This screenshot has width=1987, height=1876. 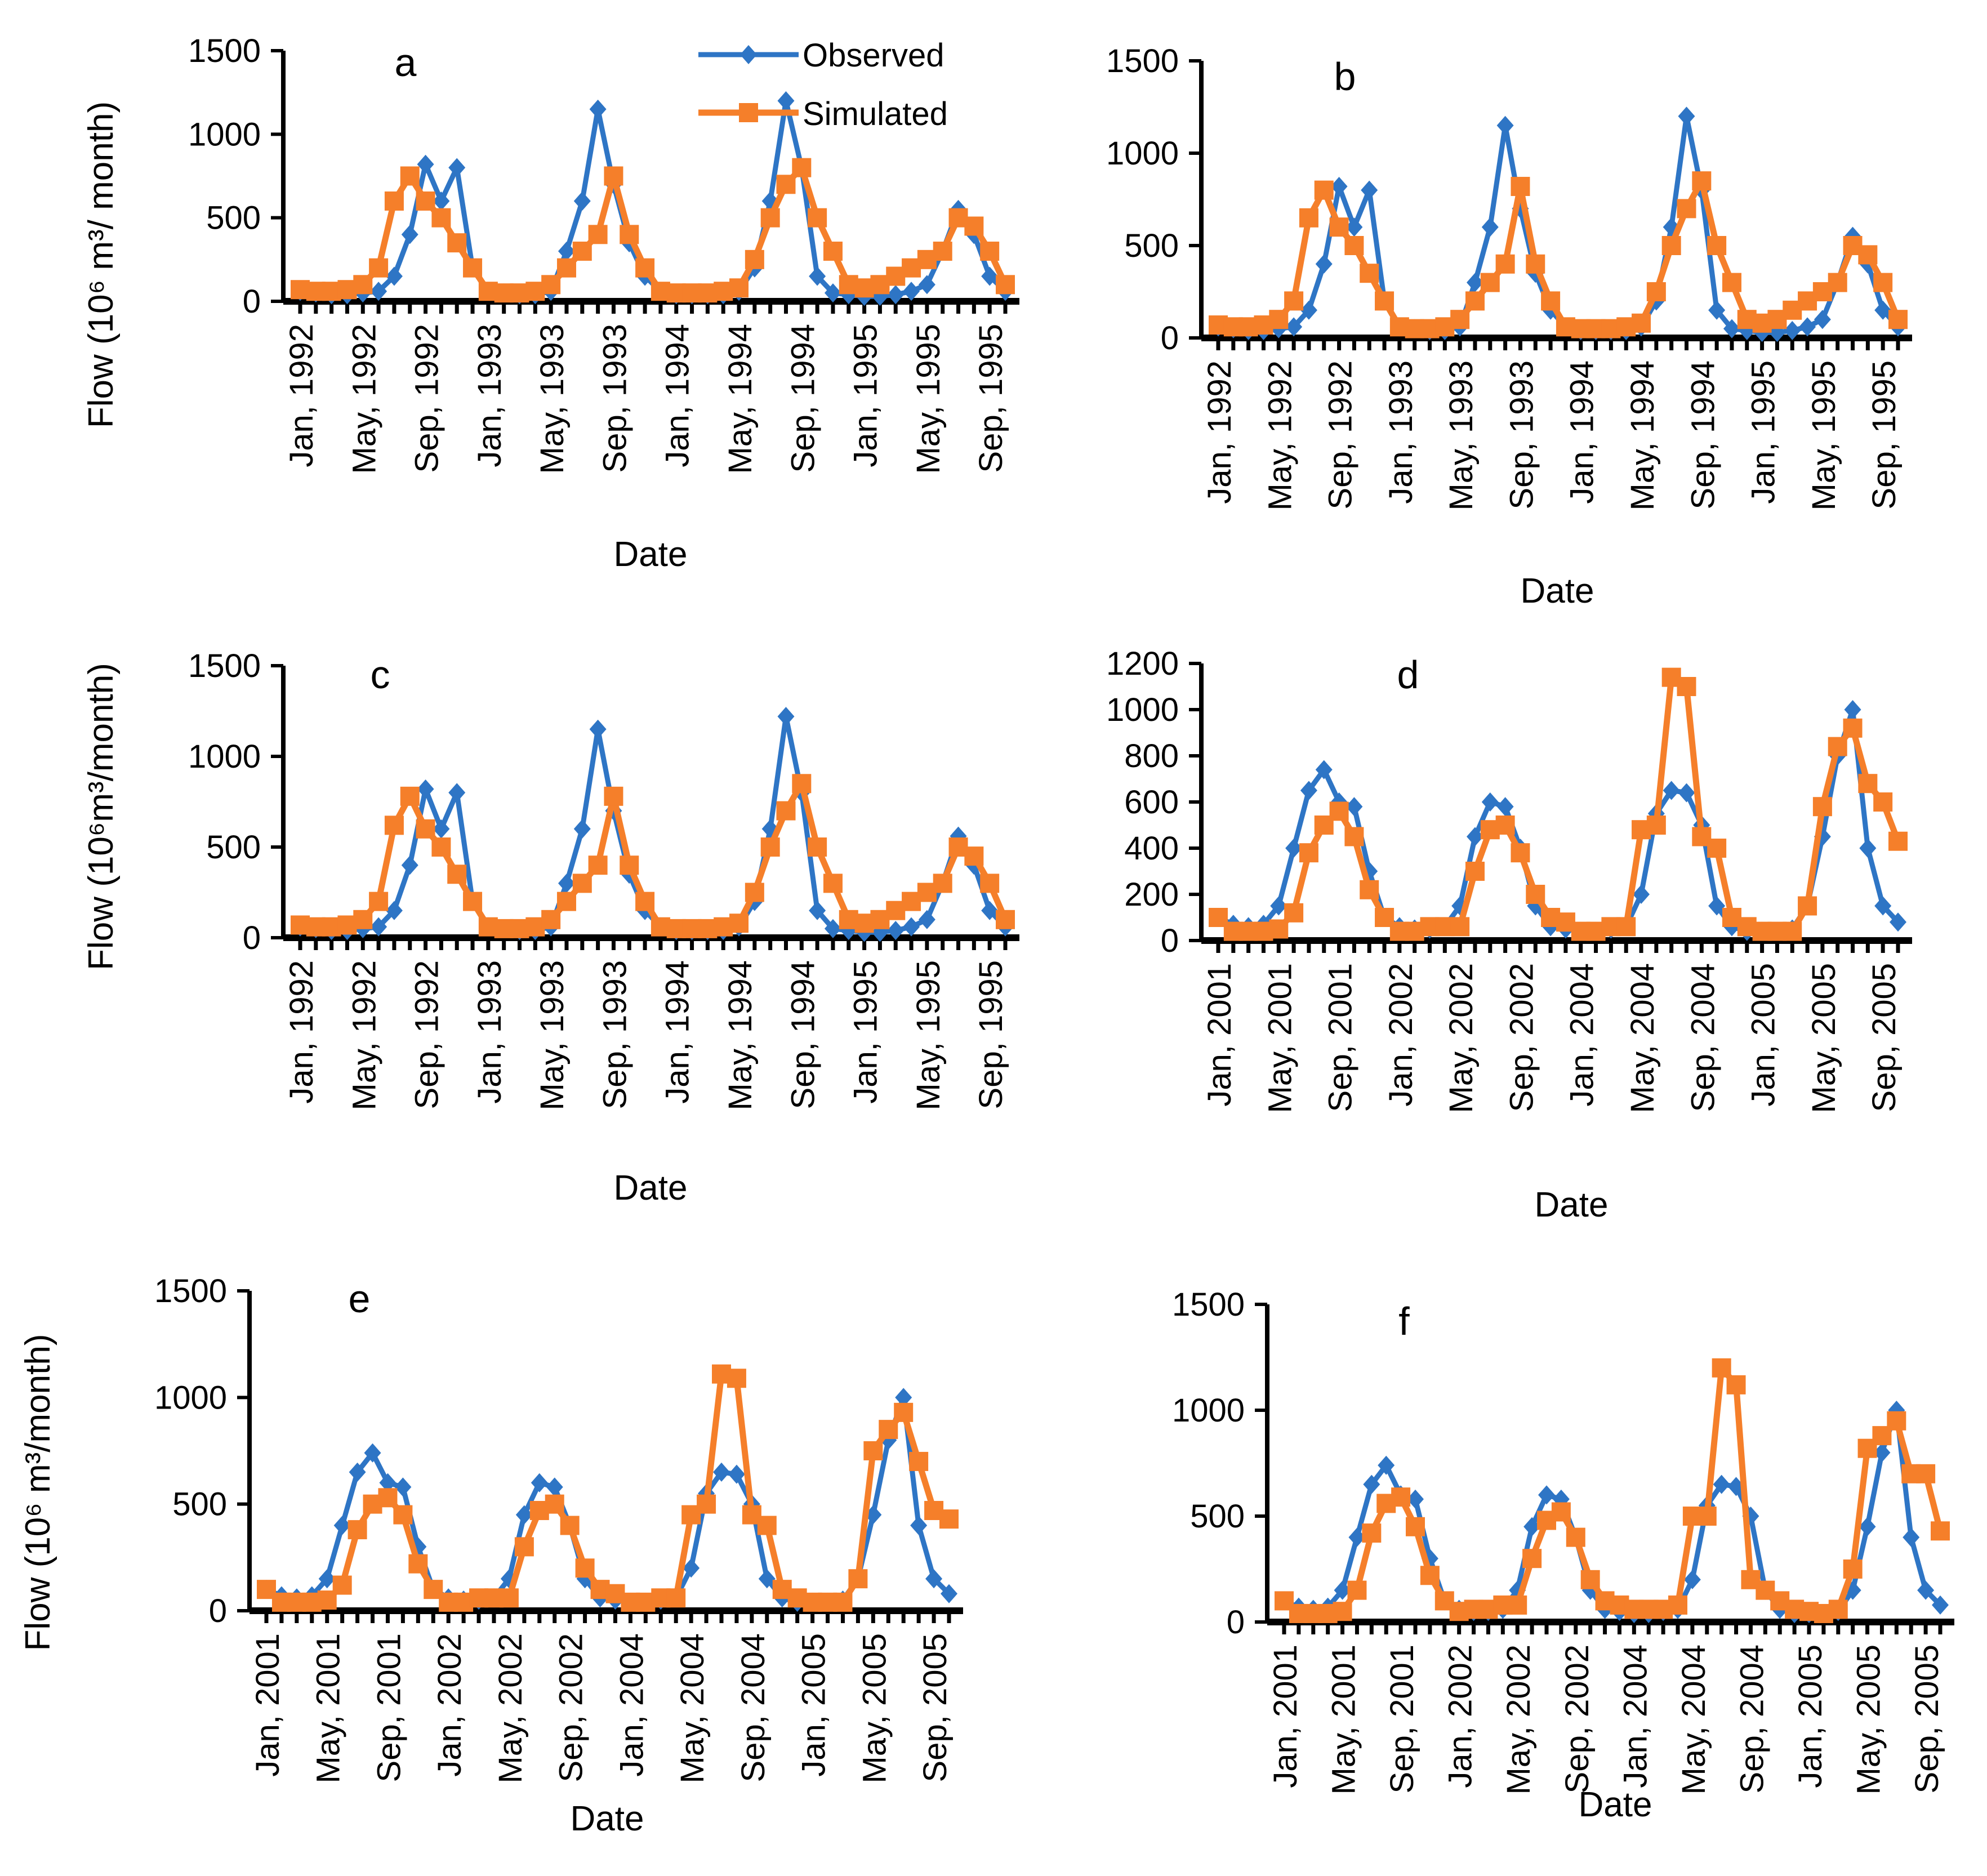 What do you see at coordinates (740, 1035) in the screenshot?
I see `x-tick-label: May, 1994` at bounding box center [740, 1035].